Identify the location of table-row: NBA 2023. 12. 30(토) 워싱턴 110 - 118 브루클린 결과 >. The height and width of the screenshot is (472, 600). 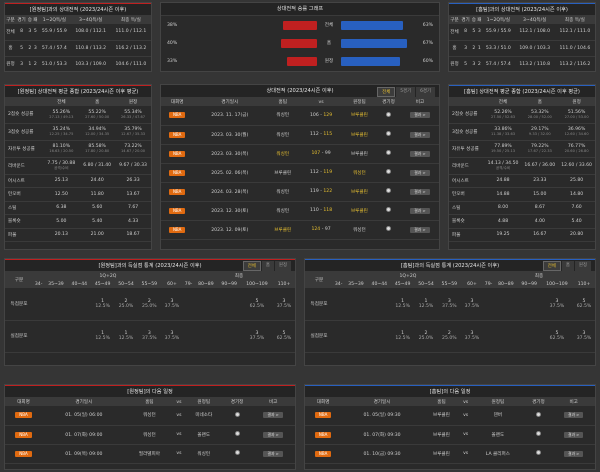
(300, 211).